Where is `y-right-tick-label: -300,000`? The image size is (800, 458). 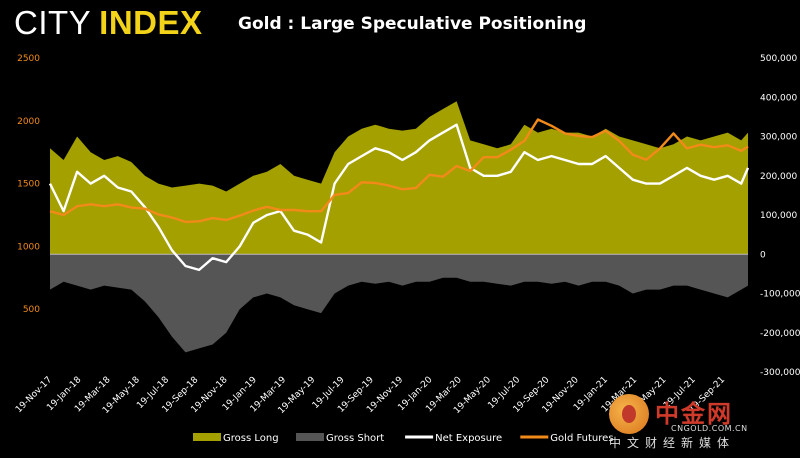 y-right-tick-label: -300,000 is located at coordinates (780, 373).